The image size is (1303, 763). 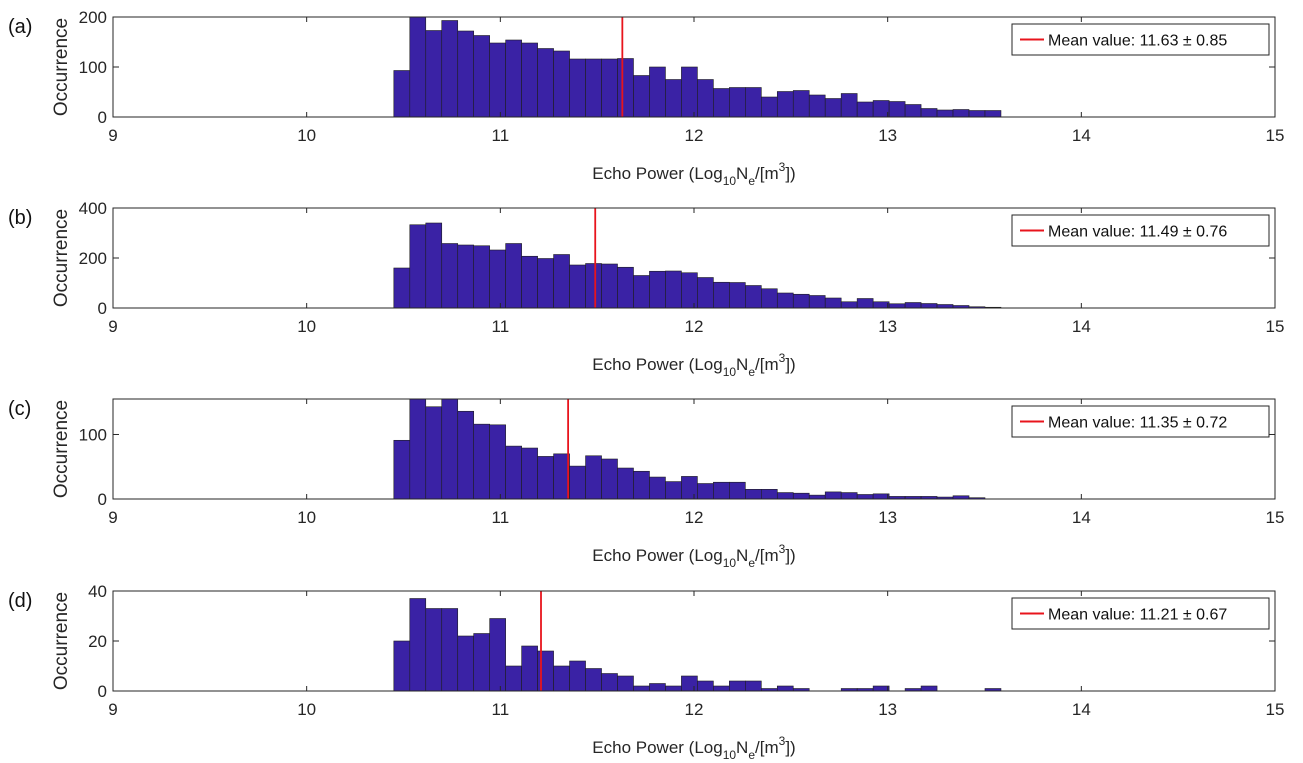 I want to click on y-tick-label: 100, so click(x=93, y=67).